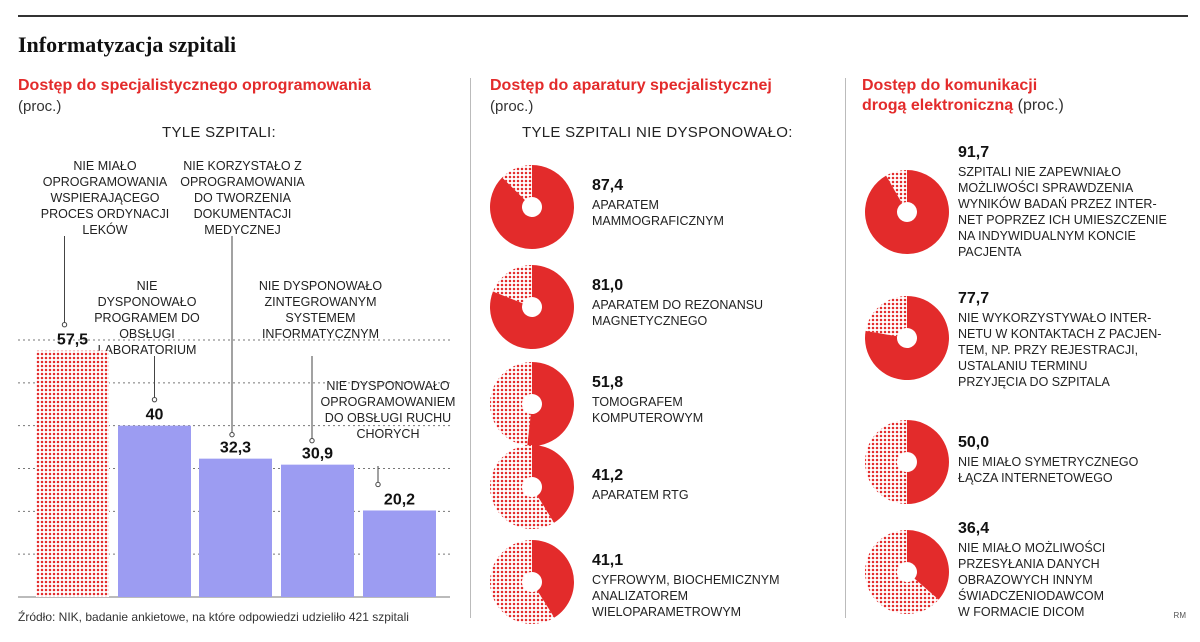  I want to click on donut-description-line: TOMOGRAFEM, so click(637, 402).